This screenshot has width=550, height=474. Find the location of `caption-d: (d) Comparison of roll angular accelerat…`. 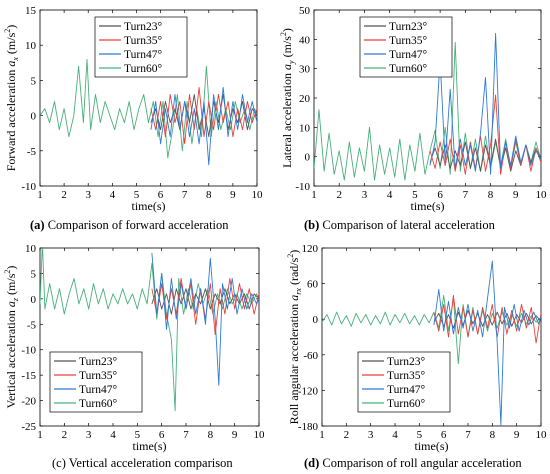

caption-d: (d) Comparison of roll angular accelerat… is located at coordinates (413, 463).